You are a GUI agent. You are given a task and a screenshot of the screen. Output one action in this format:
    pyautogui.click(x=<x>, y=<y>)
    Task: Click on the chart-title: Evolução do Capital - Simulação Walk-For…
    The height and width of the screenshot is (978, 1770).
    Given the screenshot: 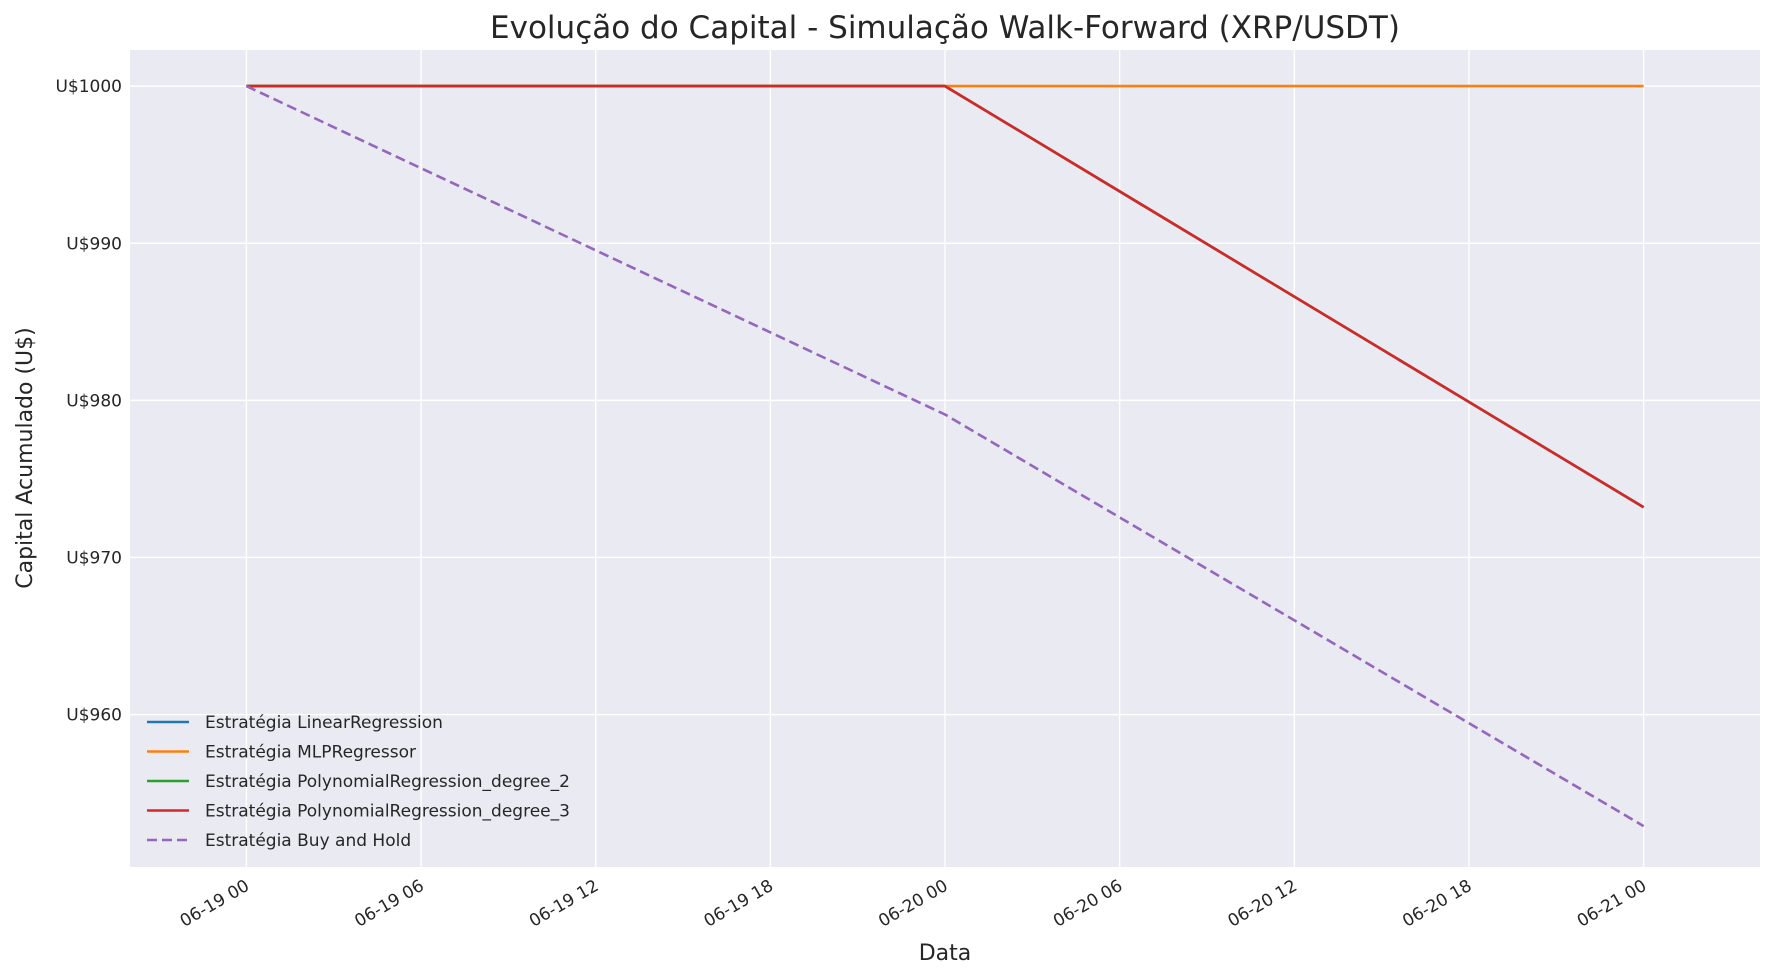 What is the action you would take?
    pyautogui.click(x=945, y=28)
    